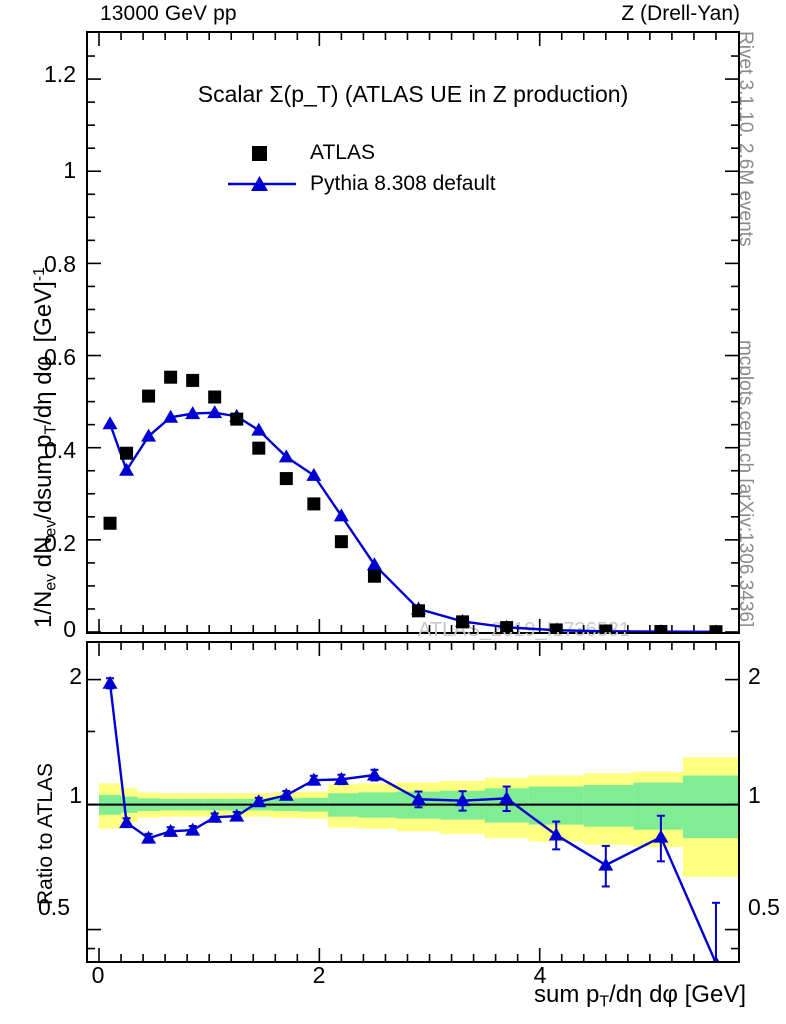 The image size is (786, 1024). Describe the element at coordinates (540, 975) in the screenshot. I see `xtick-4: 4` at that location.